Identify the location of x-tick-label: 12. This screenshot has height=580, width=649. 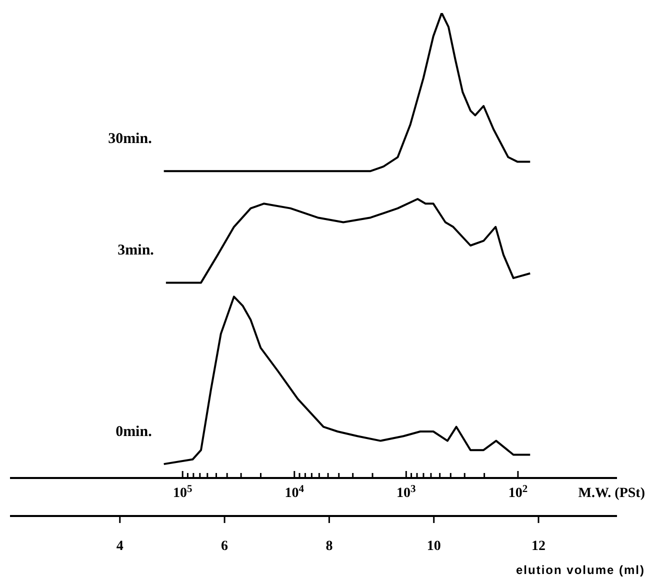
(539, 546).